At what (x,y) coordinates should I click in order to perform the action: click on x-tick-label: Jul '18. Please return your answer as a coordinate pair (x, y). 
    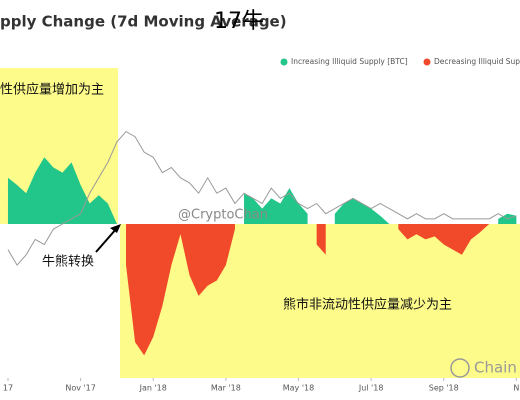
    Looking at the image, I should click on (371, 388).